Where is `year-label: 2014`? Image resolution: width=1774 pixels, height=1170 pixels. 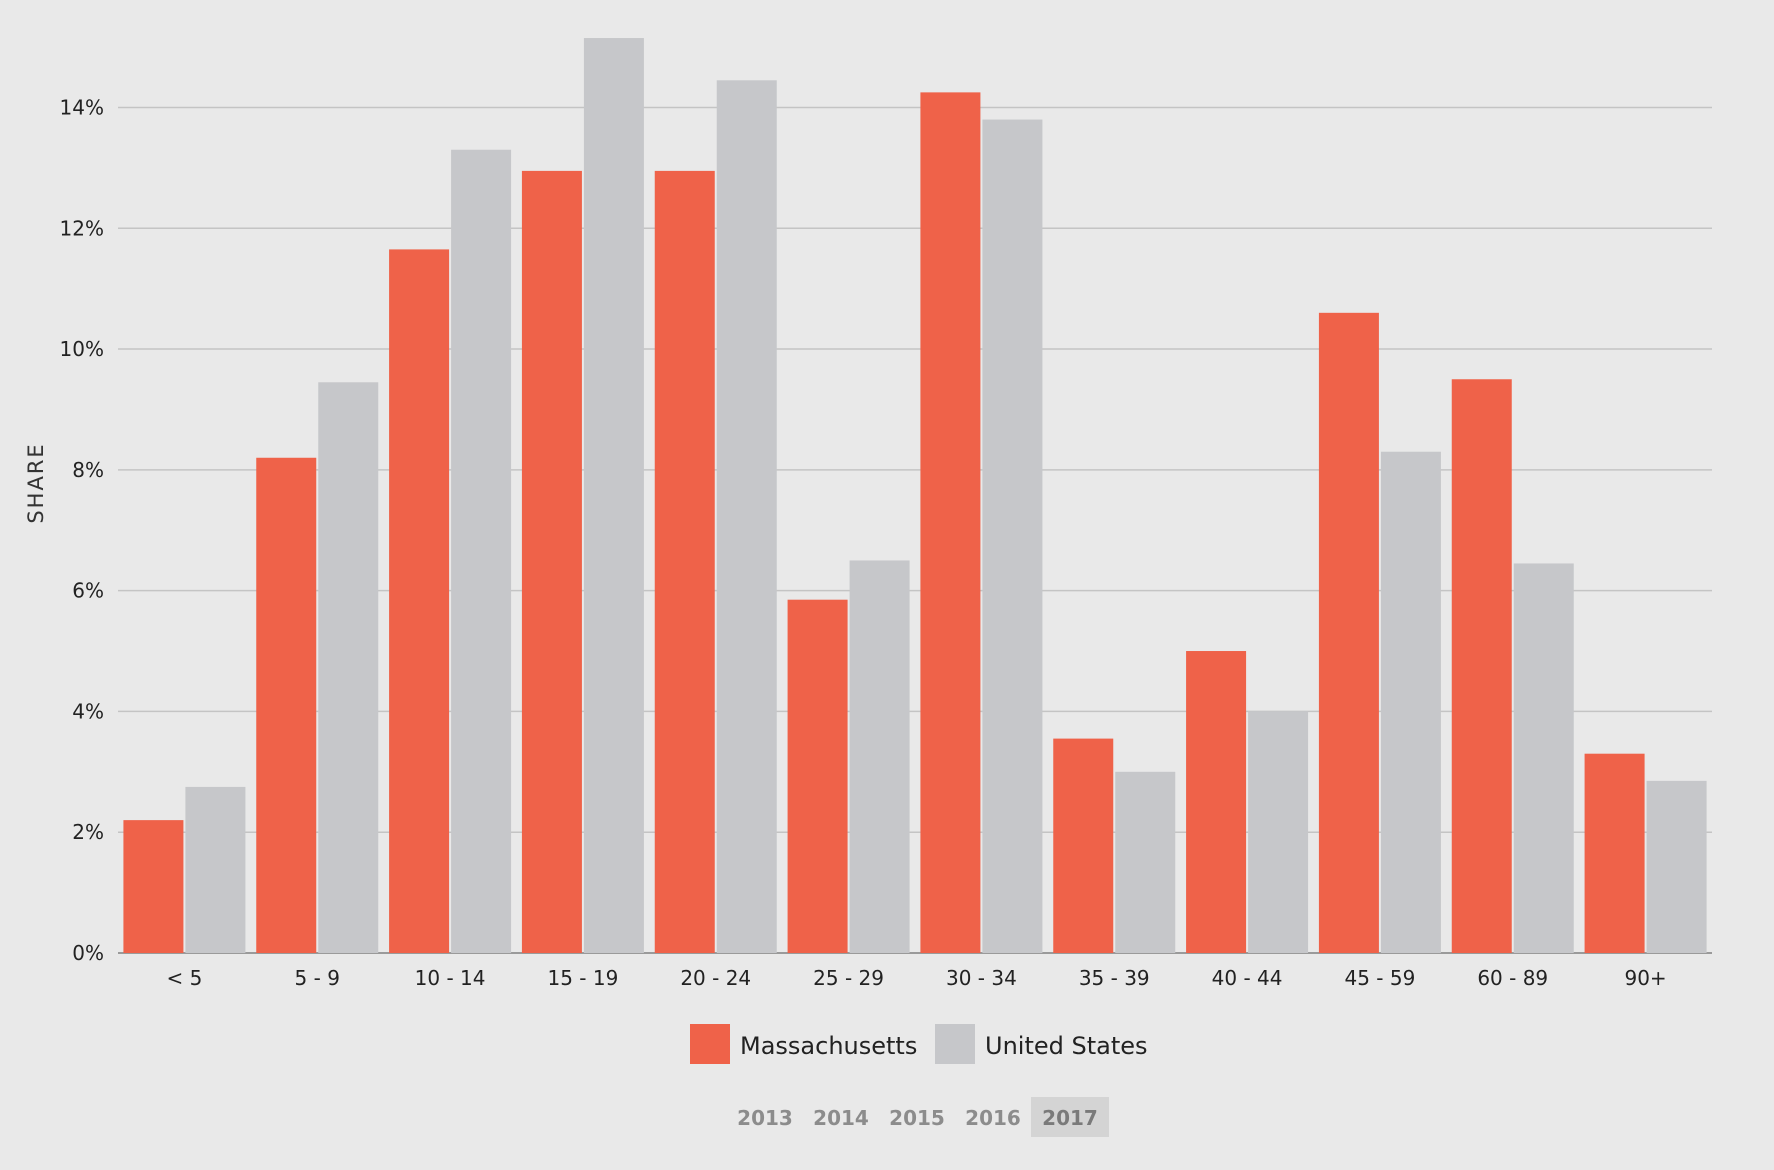
year-label: 2014 is located at coordinates (841, 1118).